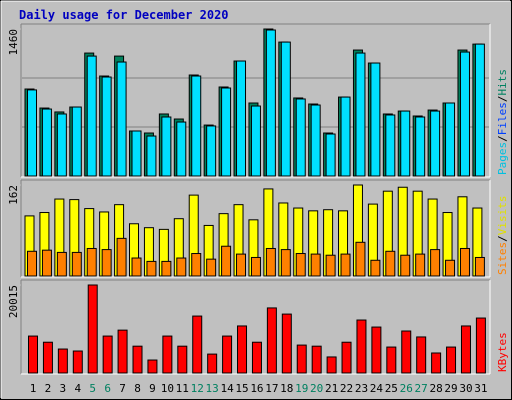 Image resolution: width=512 pixels, height=400 pixels. Describe the element at coordinates (227, 388) in the screenshot. I see `x-tick-label: 14` at that location.